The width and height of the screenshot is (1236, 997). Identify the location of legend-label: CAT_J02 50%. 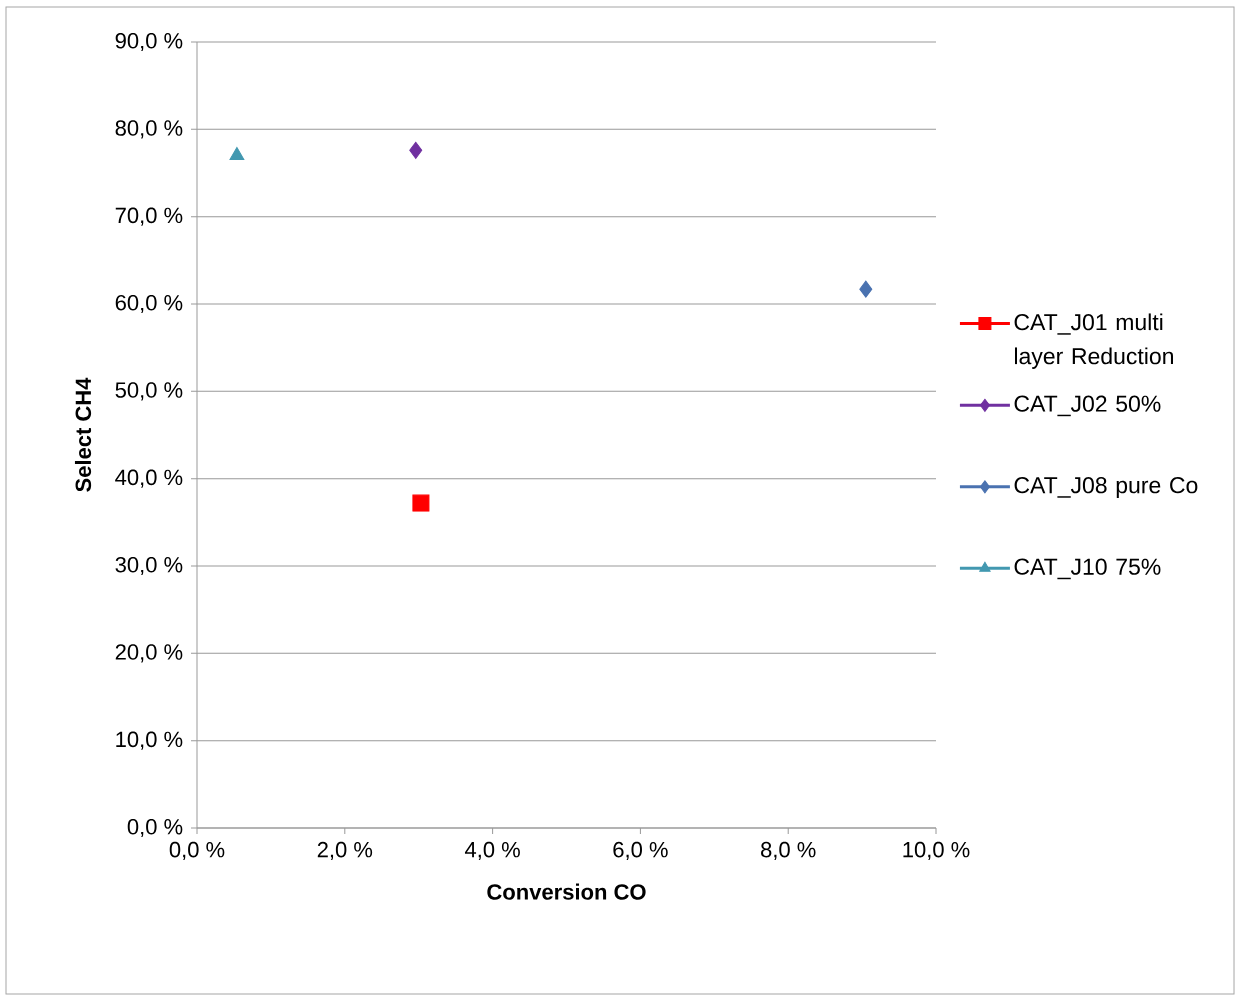
(1087, 406).